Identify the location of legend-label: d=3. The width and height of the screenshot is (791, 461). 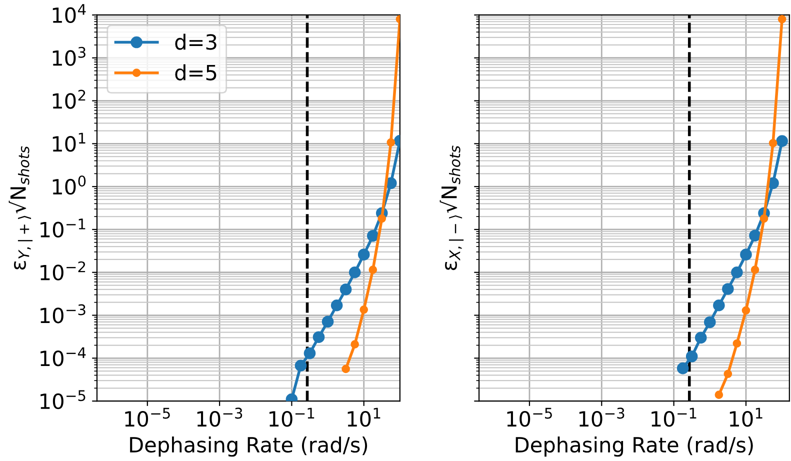
(195, 42).